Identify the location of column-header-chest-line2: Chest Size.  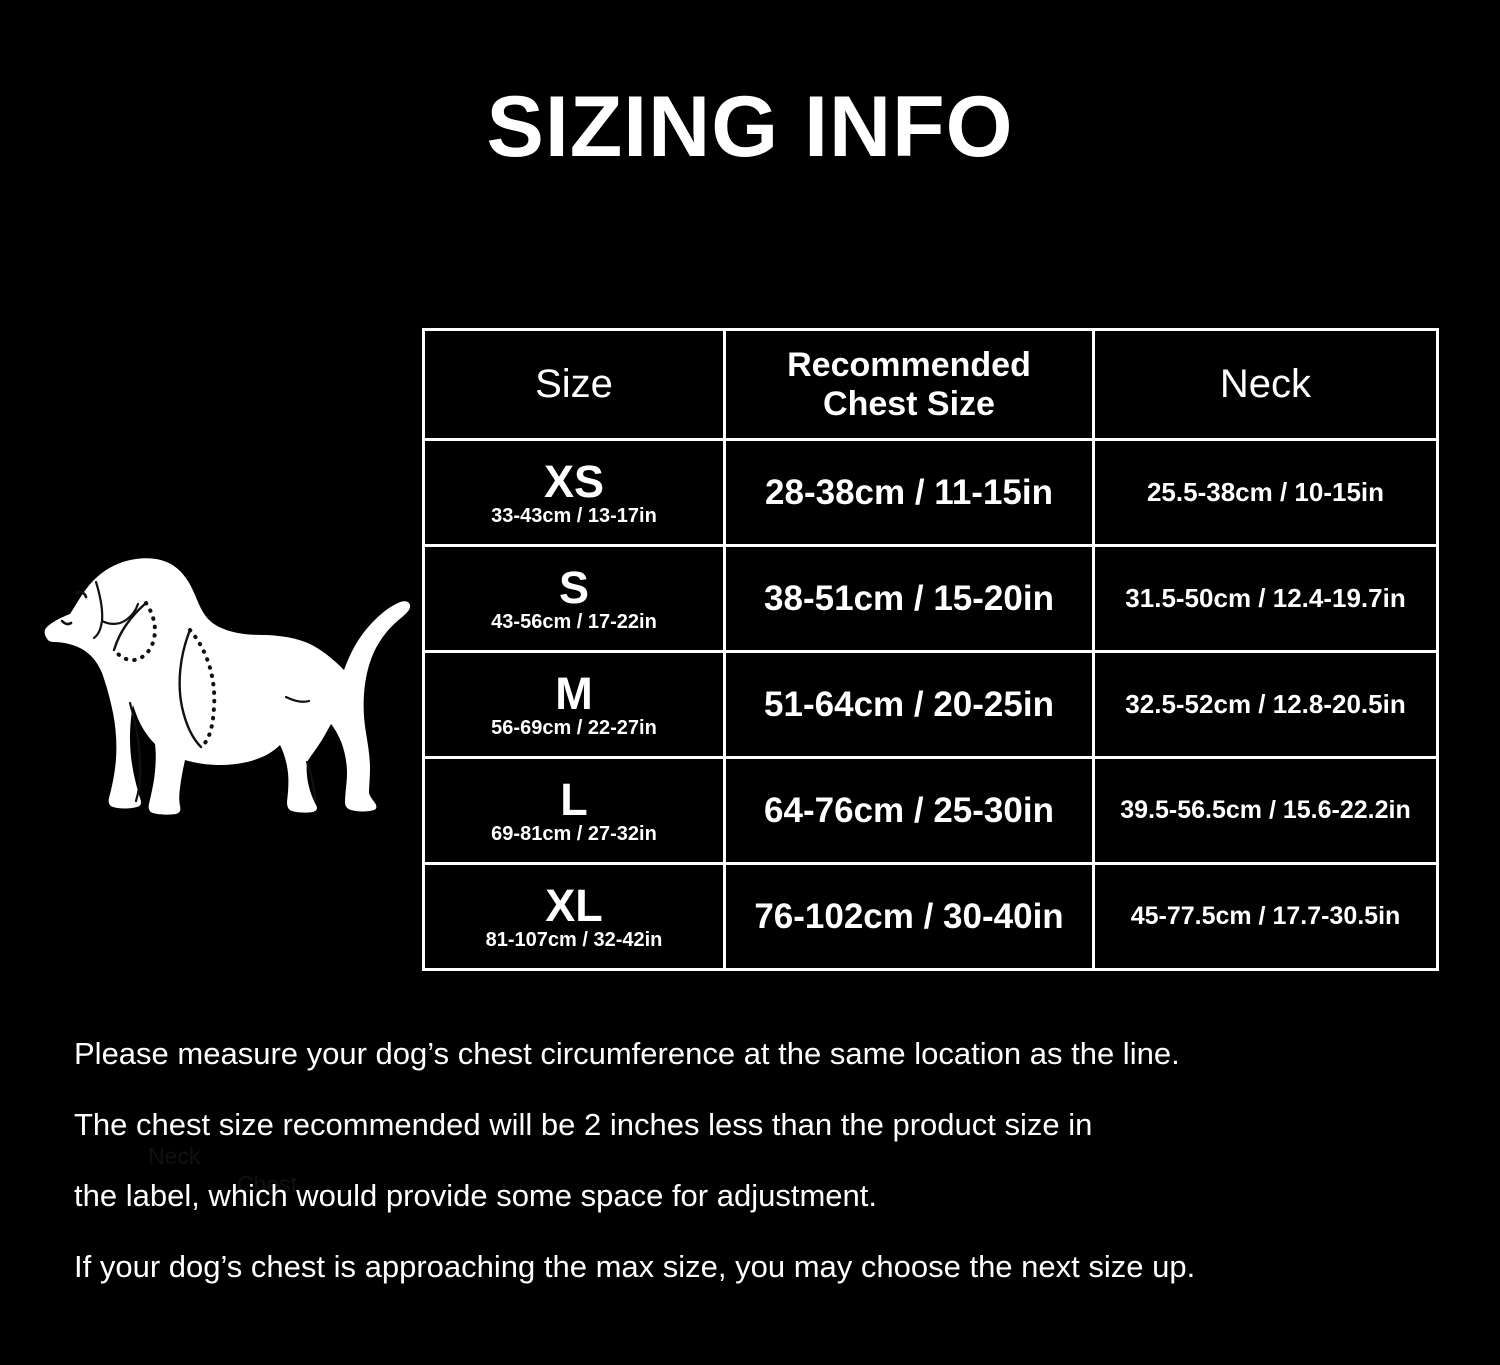
(909, 403).